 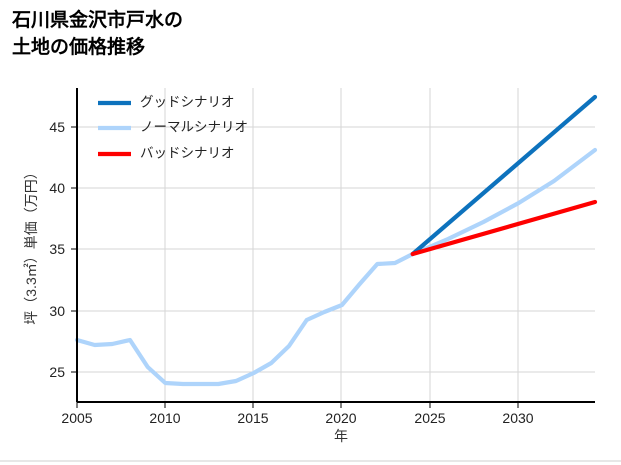 What do you see at coordinates (76, 418) in the screenshot?
I see `x-tick-label-2005: 2005` at bounding box center [76, 418].